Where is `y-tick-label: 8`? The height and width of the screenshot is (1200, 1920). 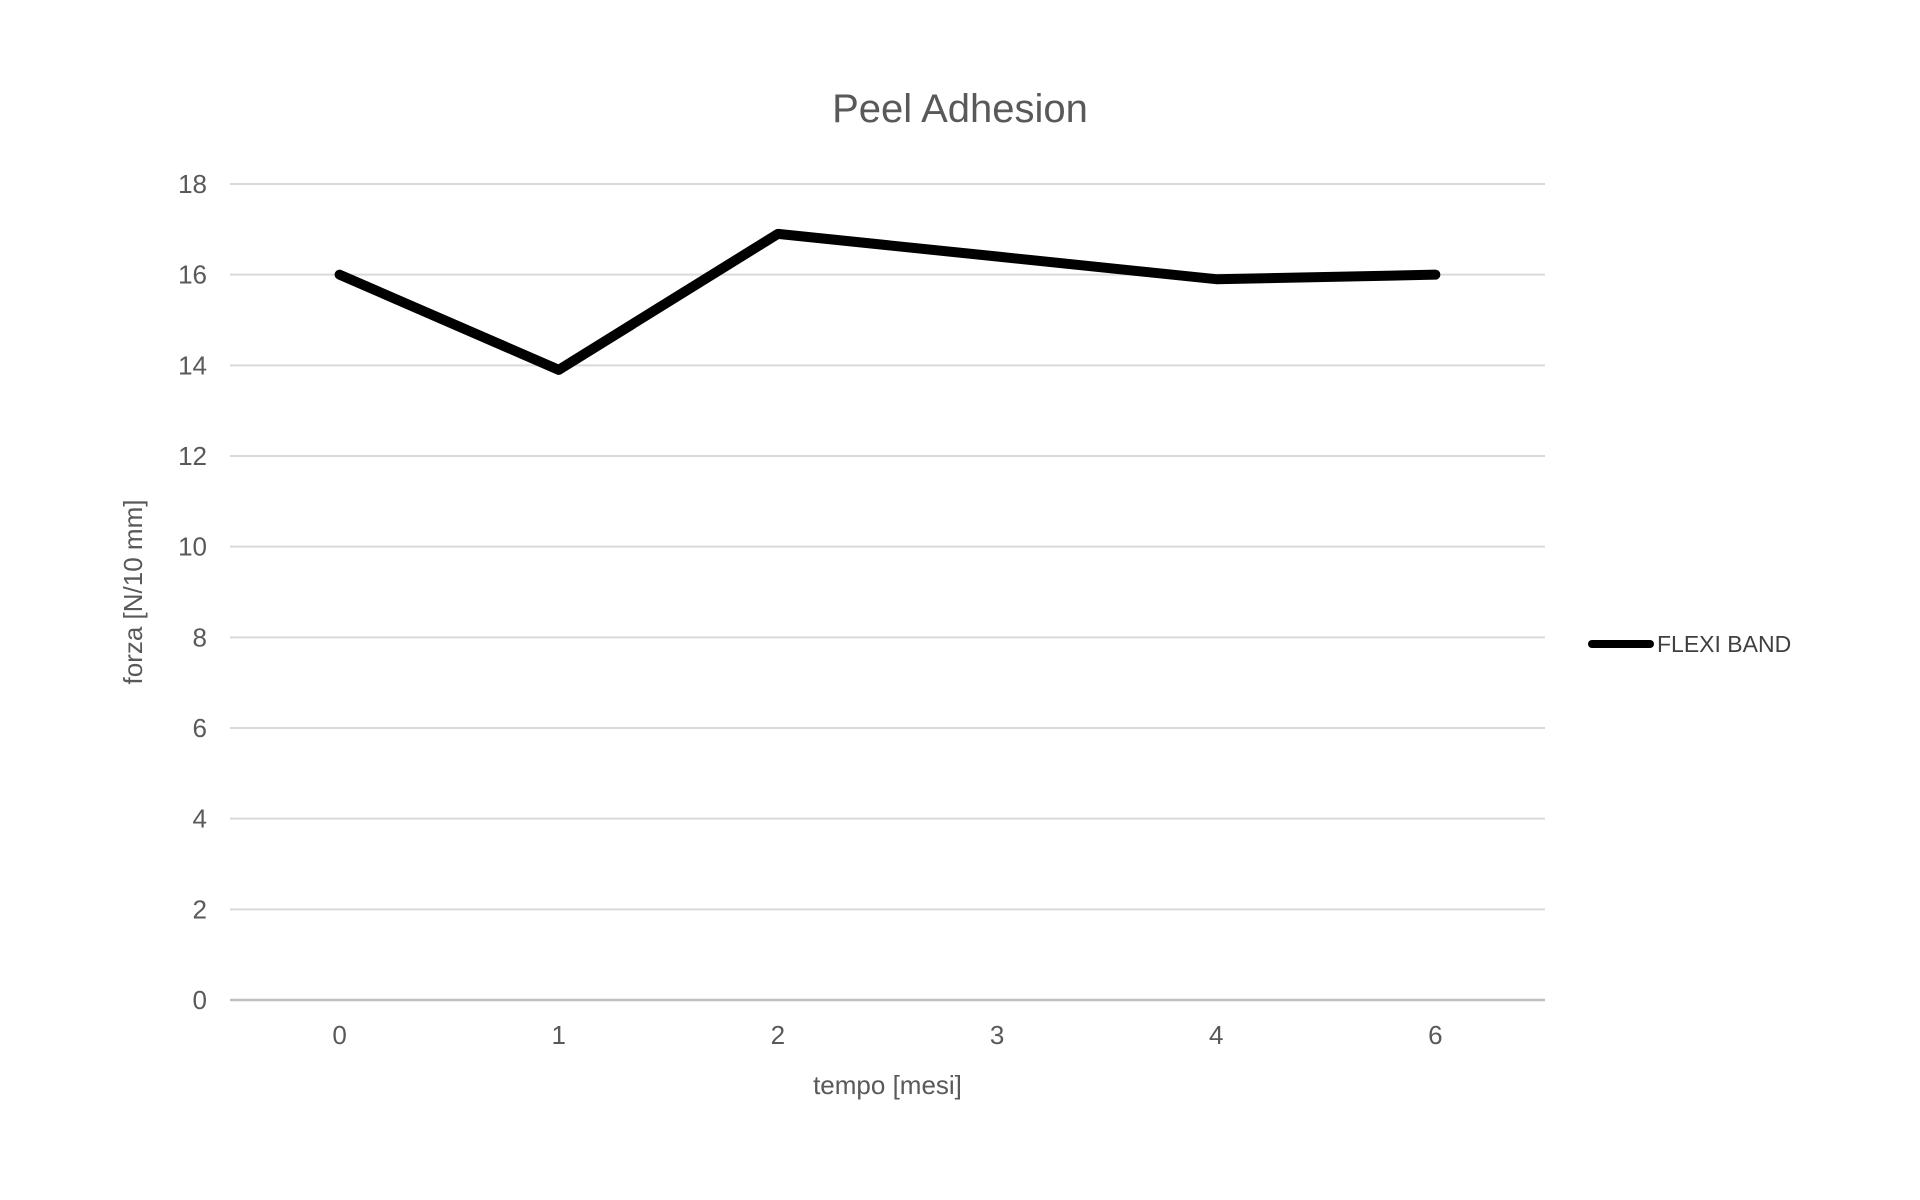 y-tick-label: 8 is located at coordinates (200, 637).